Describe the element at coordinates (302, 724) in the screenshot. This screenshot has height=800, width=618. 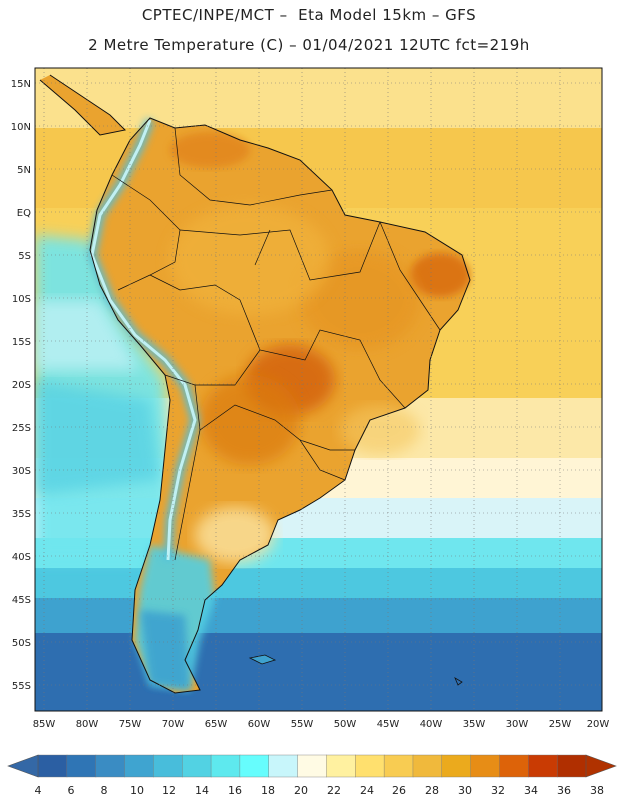
I see `lon-label: 55W` at that location.